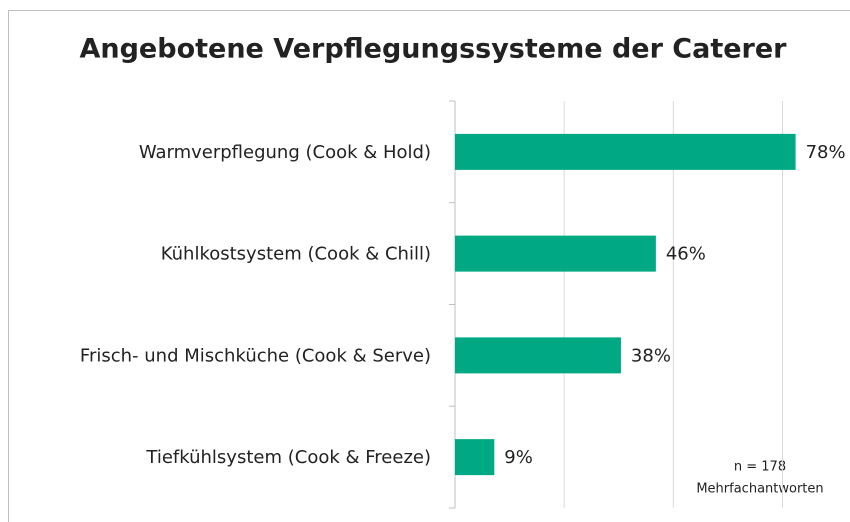 This screenshot has height=522, width=850. I want to click on y-tick-label: Frisch- und Mischküche (Cook & Serve), so click(255, 355).